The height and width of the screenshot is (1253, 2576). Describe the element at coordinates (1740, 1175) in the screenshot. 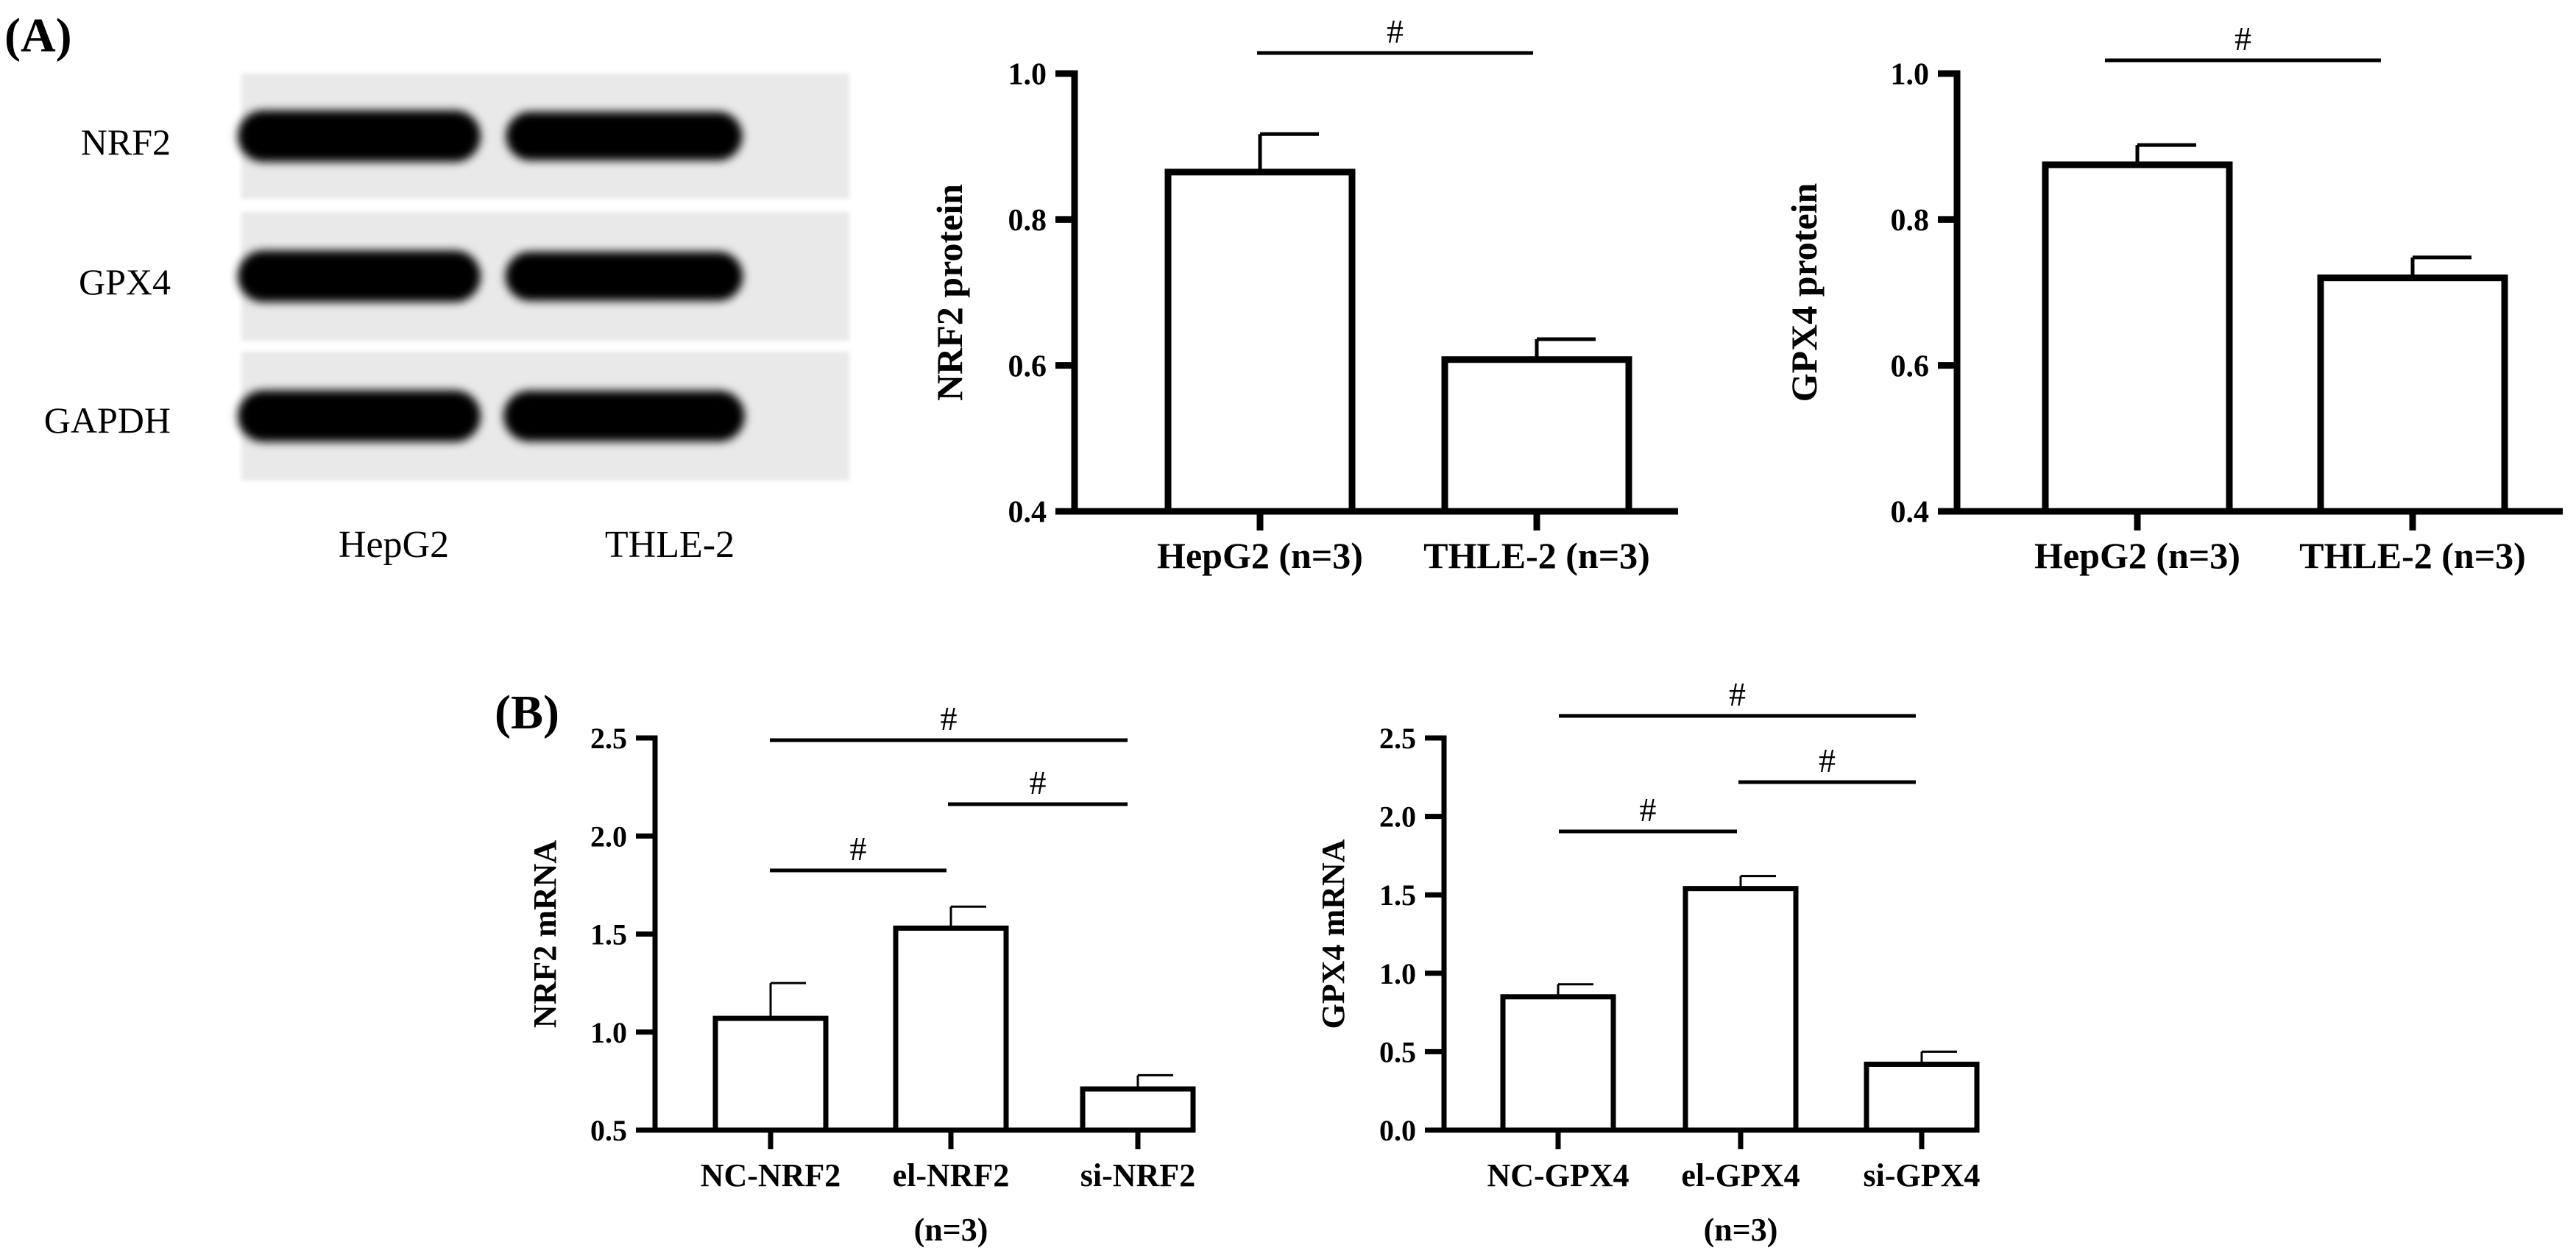

I see `x-category-label: el-GPX4` at that location.